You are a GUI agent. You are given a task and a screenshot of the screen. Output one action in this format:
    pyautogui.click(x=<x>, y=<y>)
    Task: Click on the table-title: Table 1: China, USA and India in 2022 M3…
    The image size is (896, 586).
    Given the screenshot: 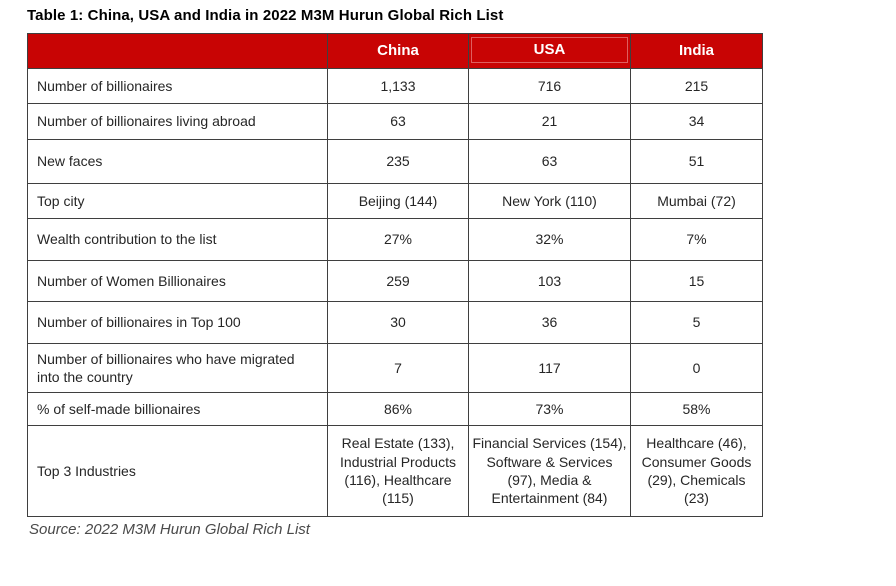 What is the action you would take?
    pyautogui.click(x=265, y=15)
    